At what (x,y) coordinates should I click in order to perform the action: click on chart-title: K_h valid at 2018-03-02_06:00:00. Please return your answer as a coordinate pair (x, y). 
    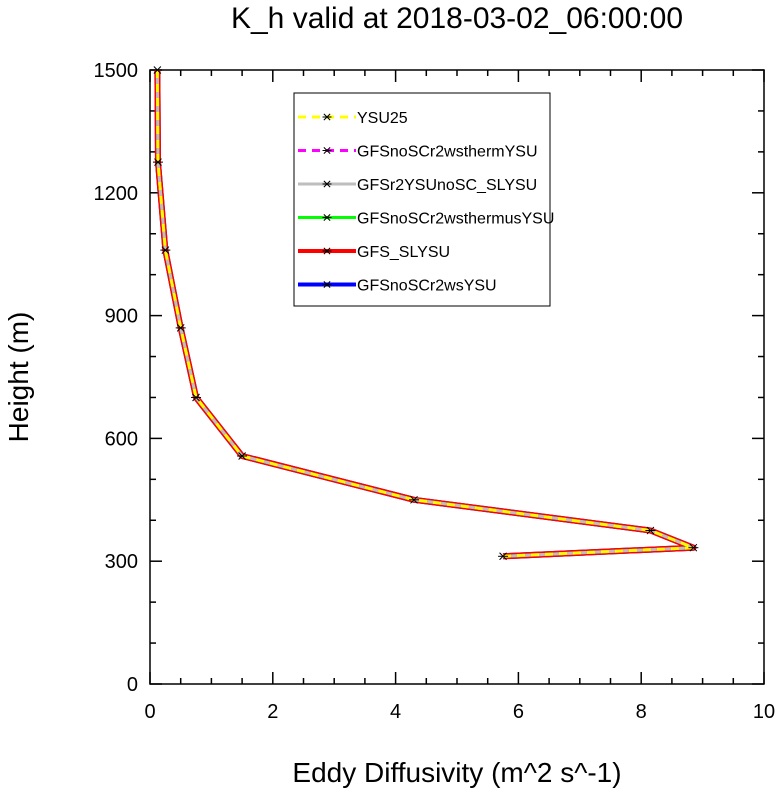
    Looking at the image, I should click on (457, 18).